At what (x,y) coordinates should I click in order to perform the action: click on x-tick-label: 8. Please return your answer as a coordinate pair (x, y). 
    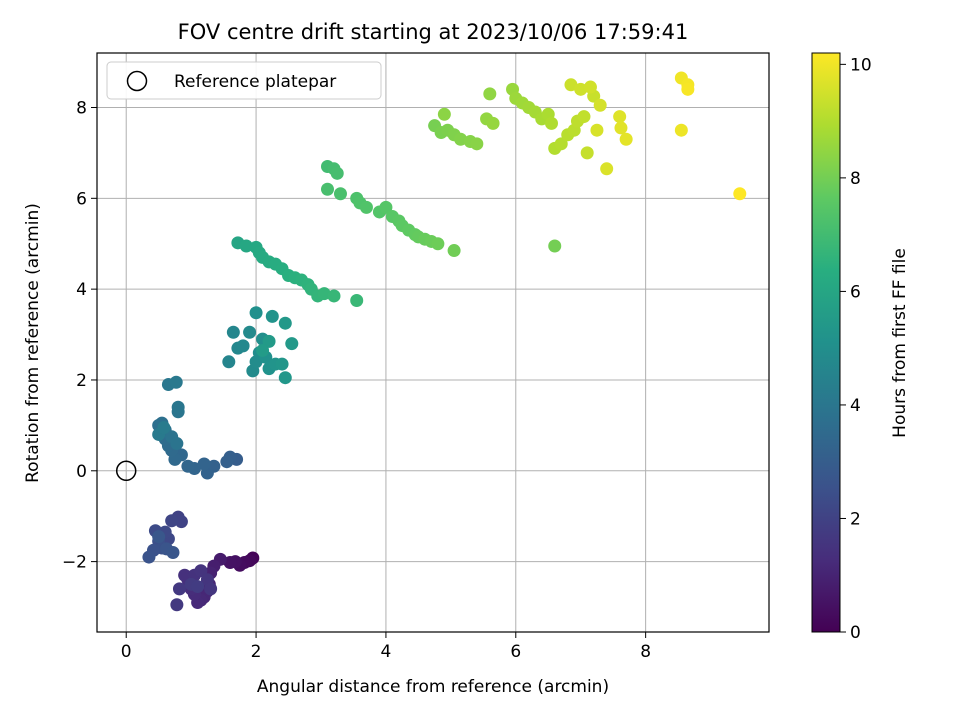
    Looking at the image, I should click on (645, 652).